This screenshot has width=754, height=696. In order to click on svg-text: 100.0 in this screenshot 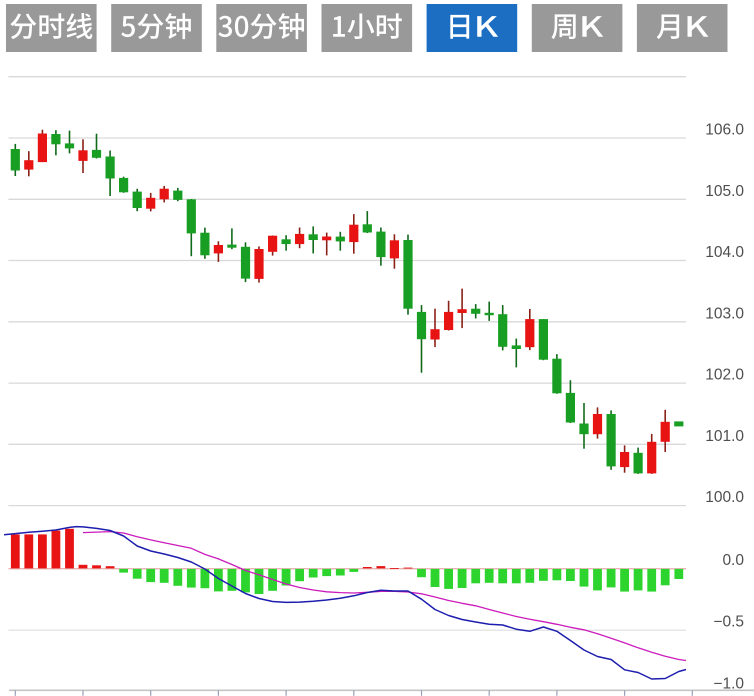, I will do `click(724, 497)`.